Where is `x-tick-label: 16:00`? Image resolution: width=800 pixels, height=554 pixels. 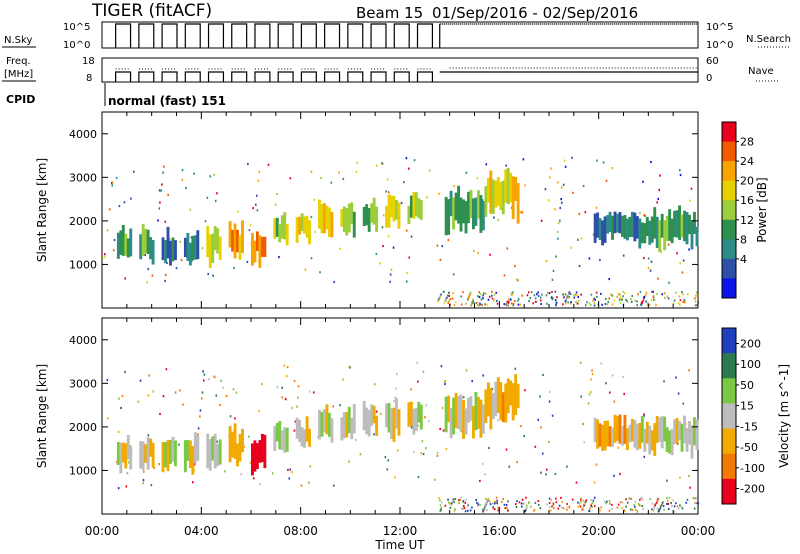 x-tick-label: 16:00 is located at coordinates (499, 531).